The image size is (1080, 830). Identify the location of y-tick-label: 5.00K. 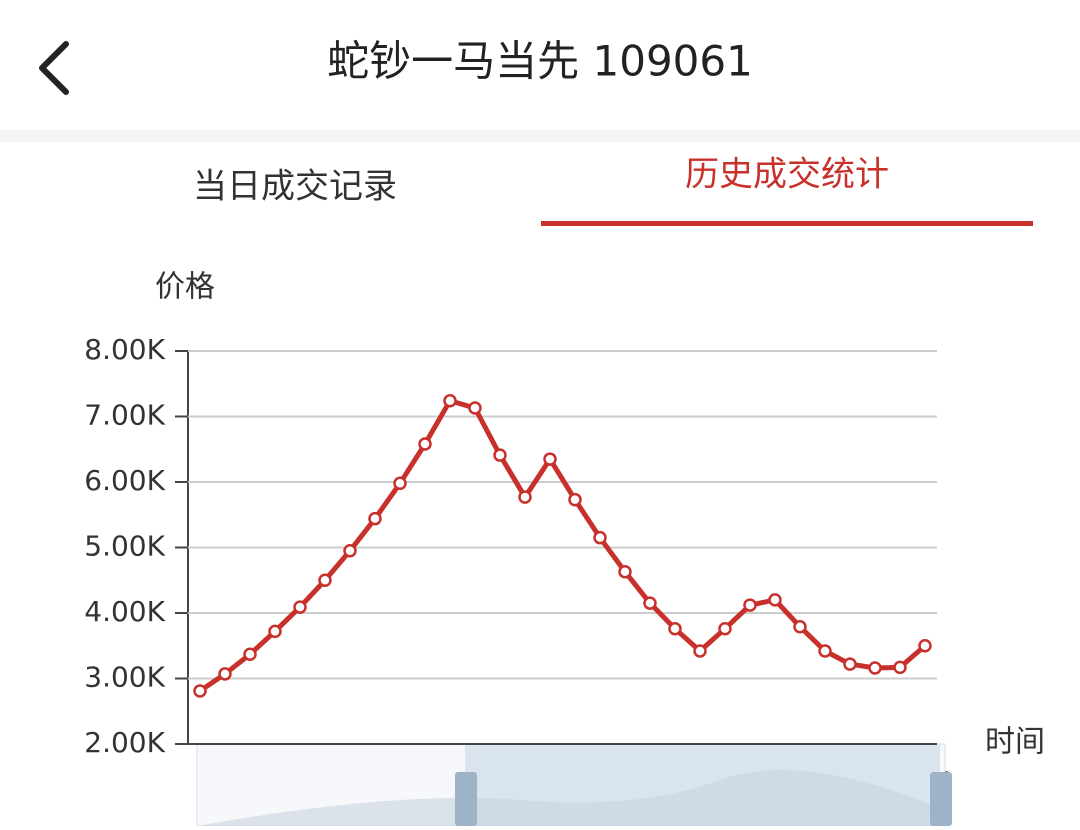
(124, 546).